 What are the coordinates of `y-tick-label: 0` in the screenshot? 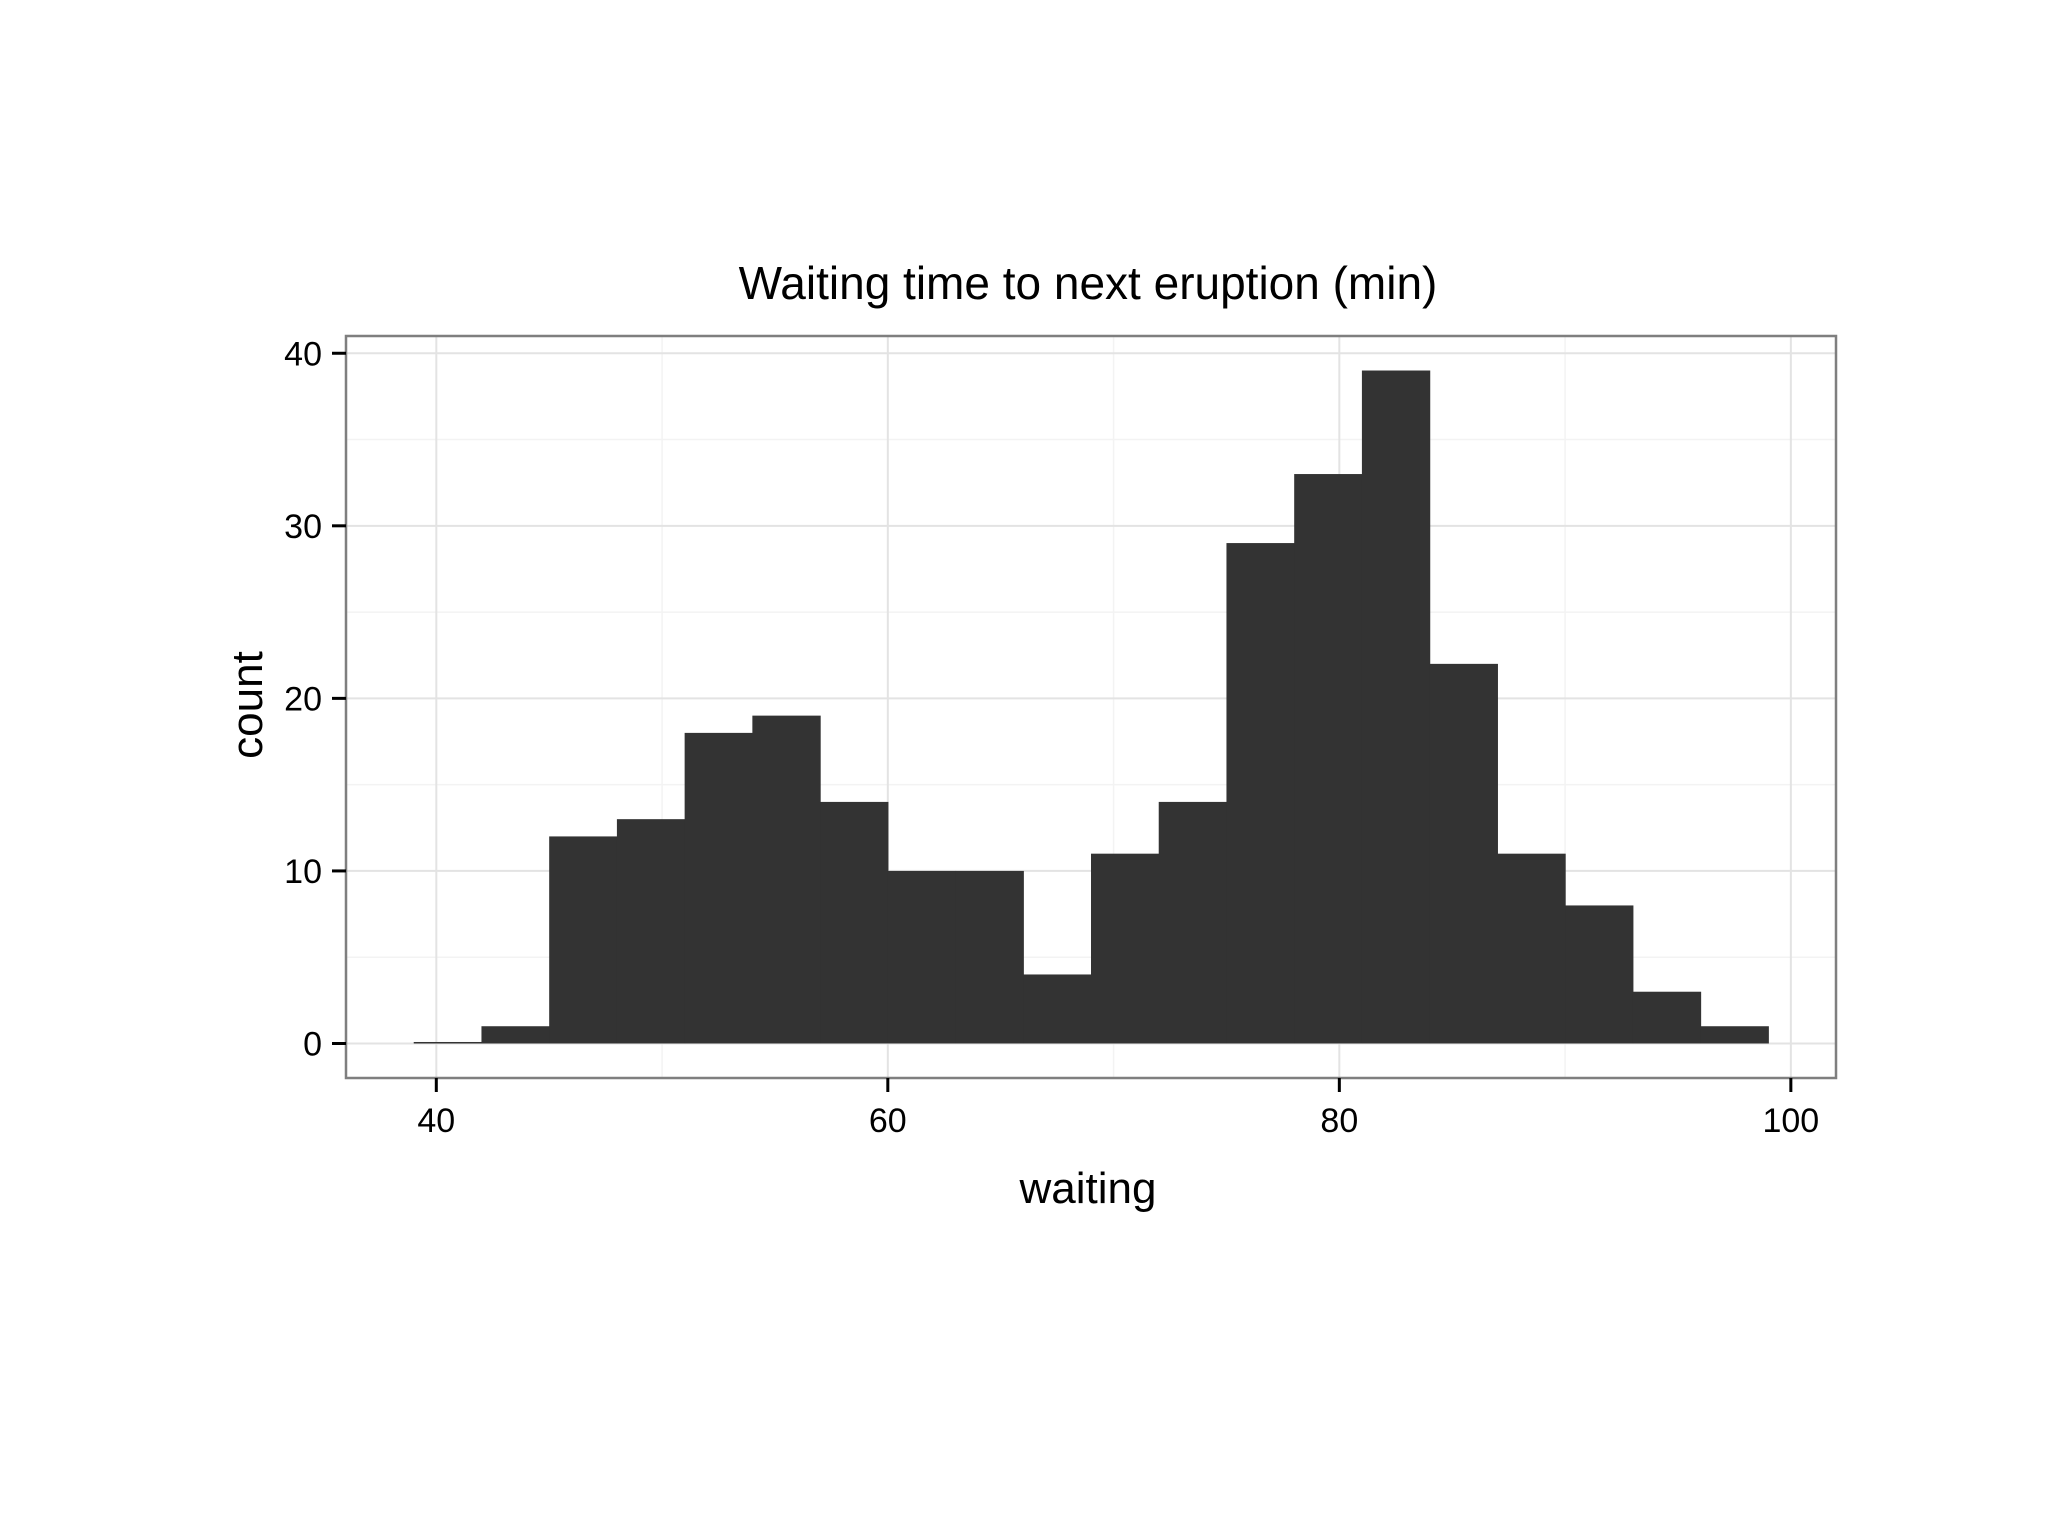 It's located at (312, 1044).